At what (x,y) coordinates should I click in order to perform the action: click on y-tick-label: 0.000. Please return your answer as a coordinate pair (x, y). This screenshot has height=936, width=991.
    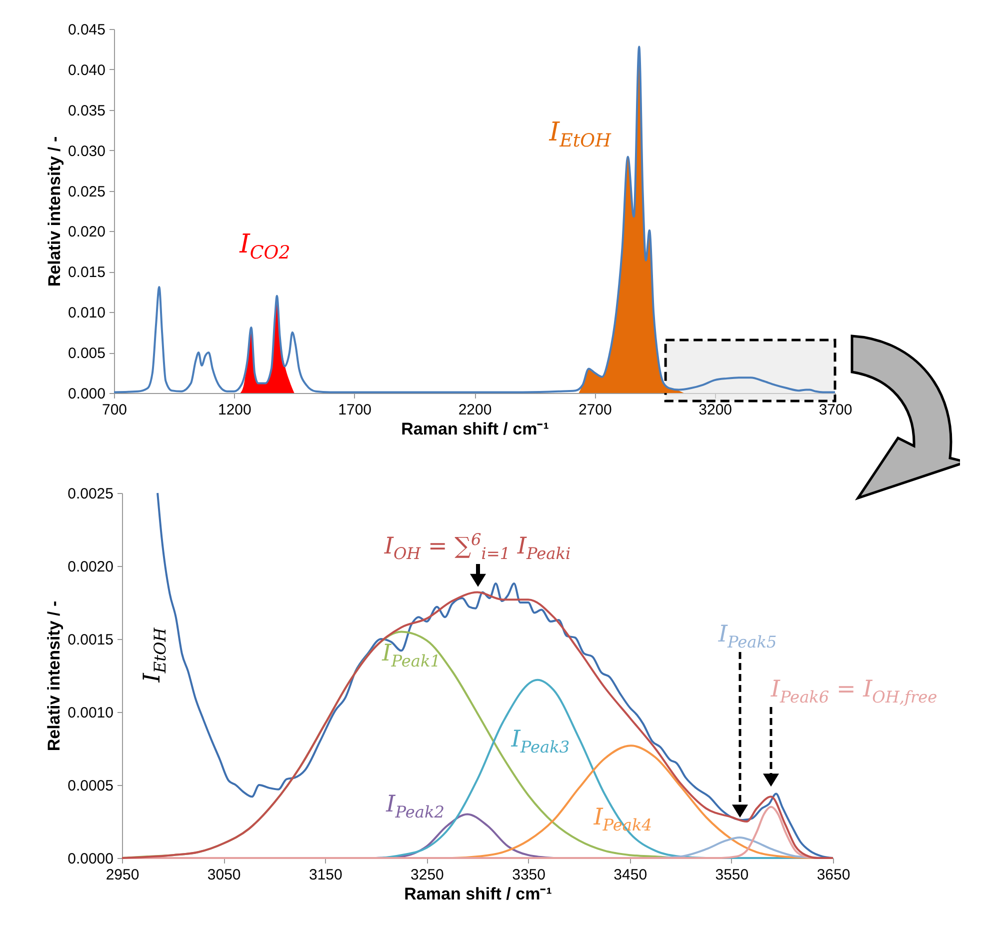
    Looking at the image, I should click on (87, 394).